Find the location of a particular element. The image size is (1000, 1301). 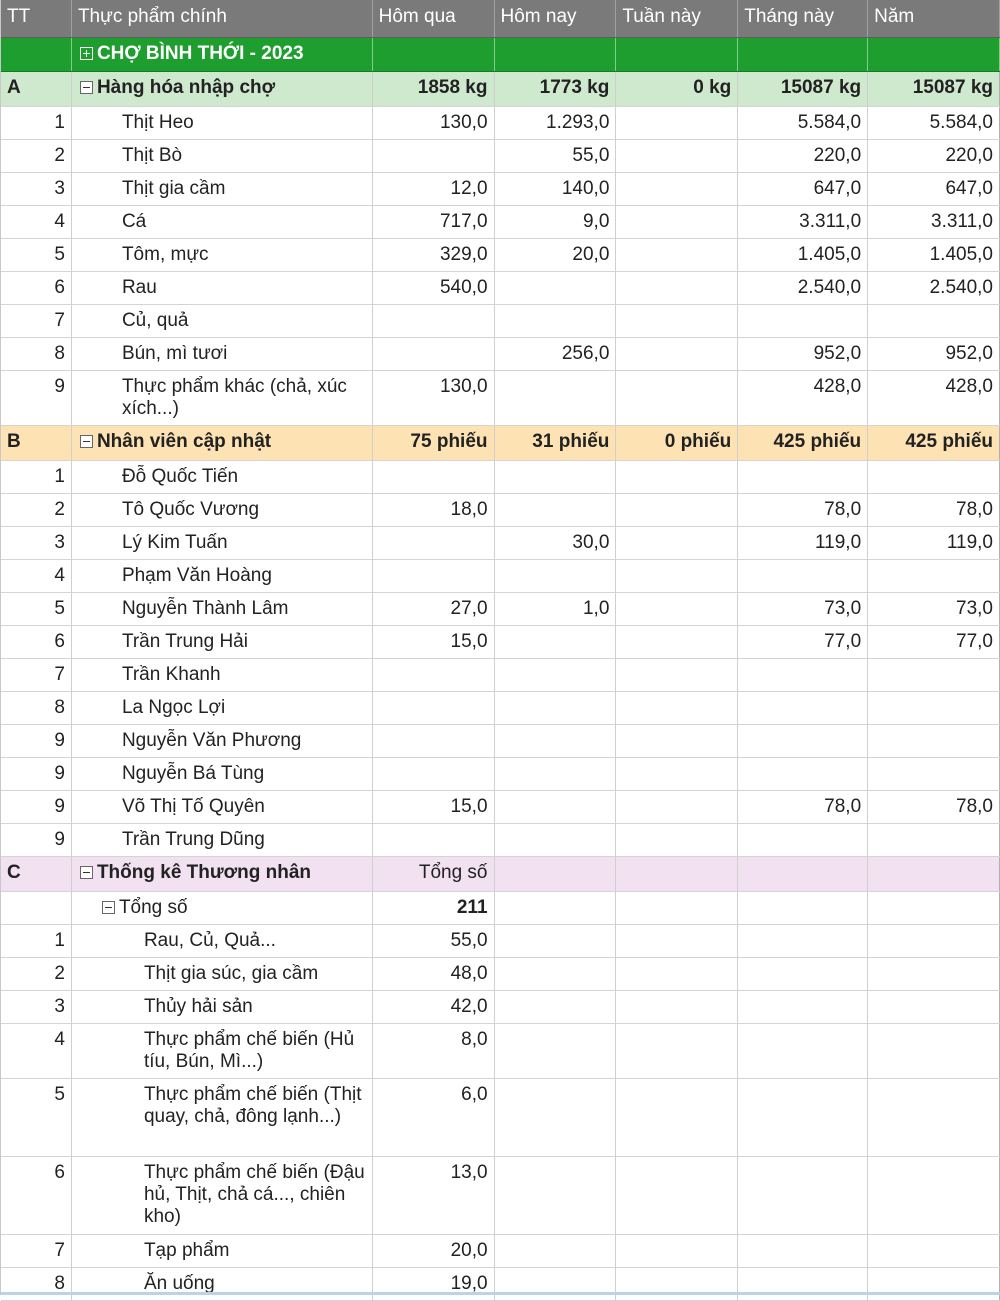

row-value: 952,0 is located at coordinates (934, 354).